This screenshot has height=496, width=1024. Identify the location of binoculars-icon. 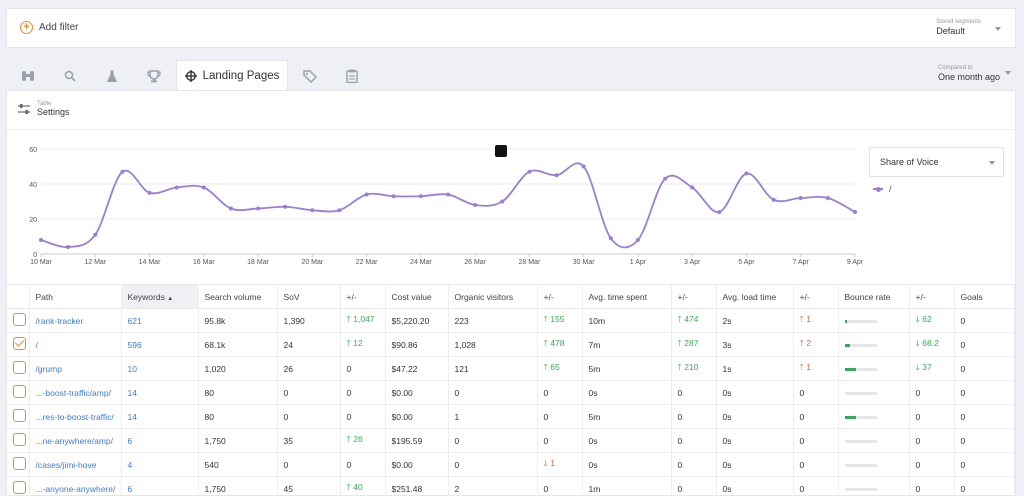
(28, 76).